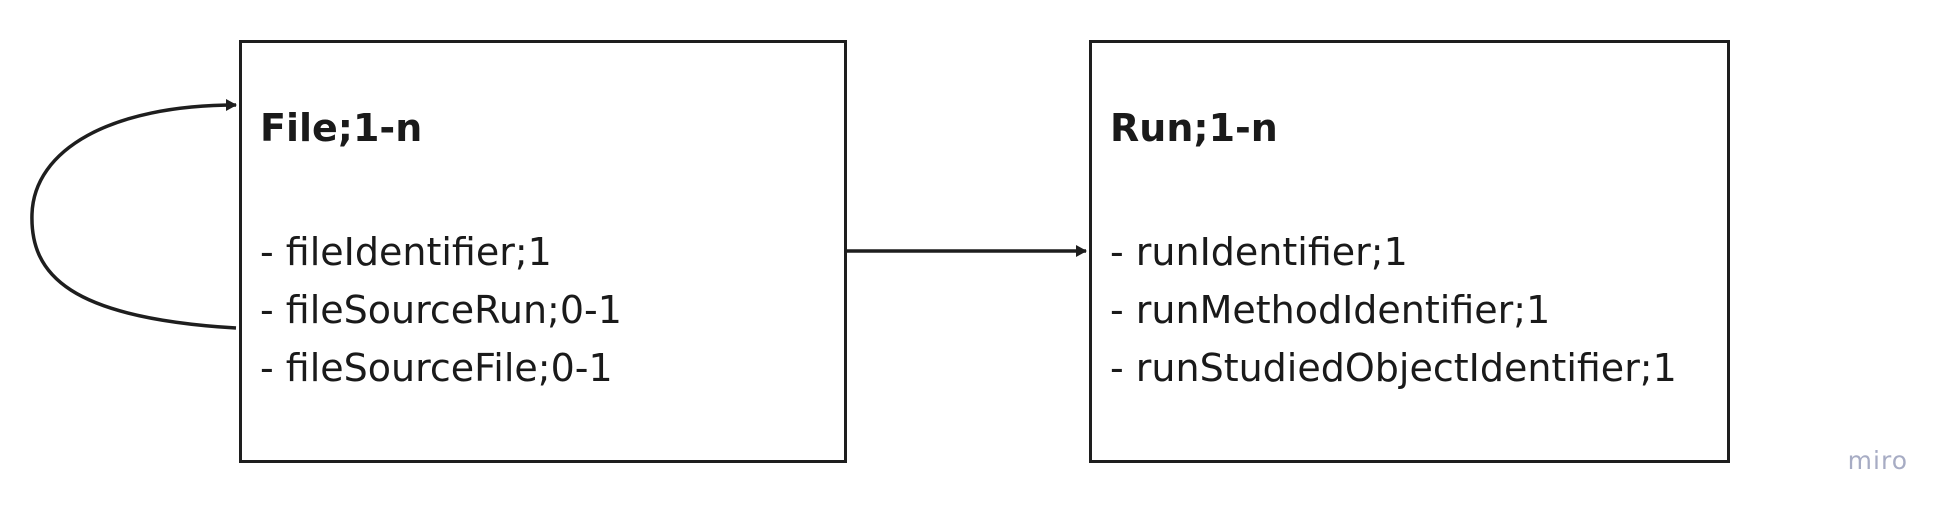 The height and width of the screenshot is (515, 1940). Describe the element at coordinates (1393, 368) in the screenshot. I see `run-attribute: - runStudiedObjectIdentifier;1` at that location.